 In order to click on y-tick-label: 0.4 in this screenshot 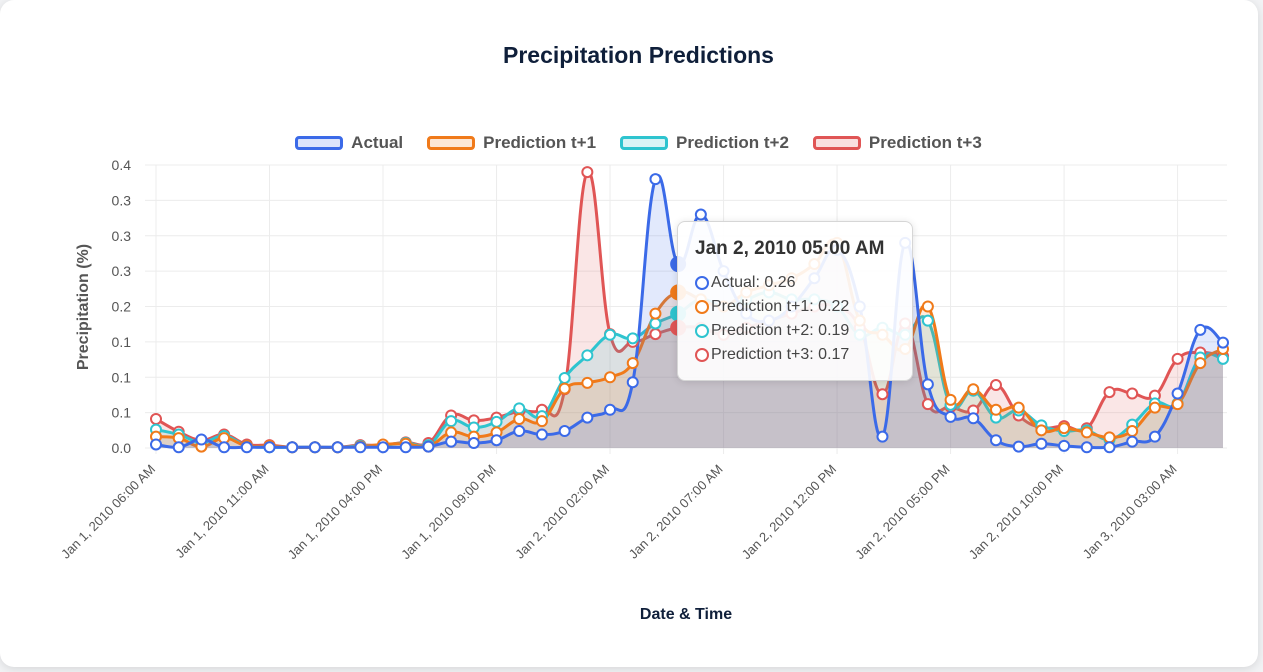, I will do `click(122, 165)`.